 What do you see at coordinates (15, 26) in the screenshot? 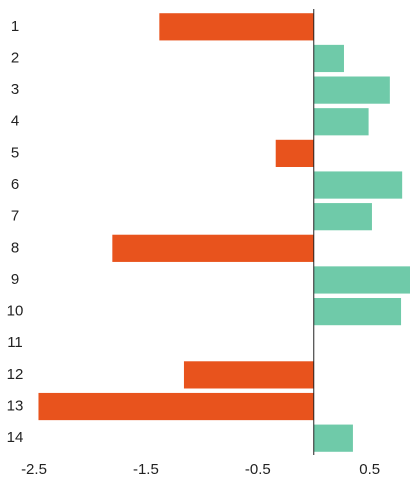
I see `y-tick-label: 1` at bounding box center [15, 26].